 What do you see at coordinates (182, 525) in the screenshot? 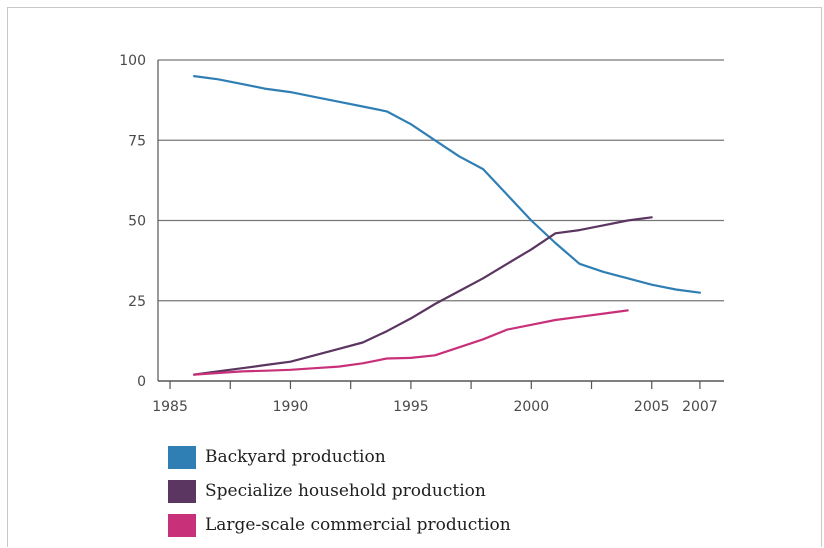
I see `legend-swatch-commercial` at bounding box center [182, 525].